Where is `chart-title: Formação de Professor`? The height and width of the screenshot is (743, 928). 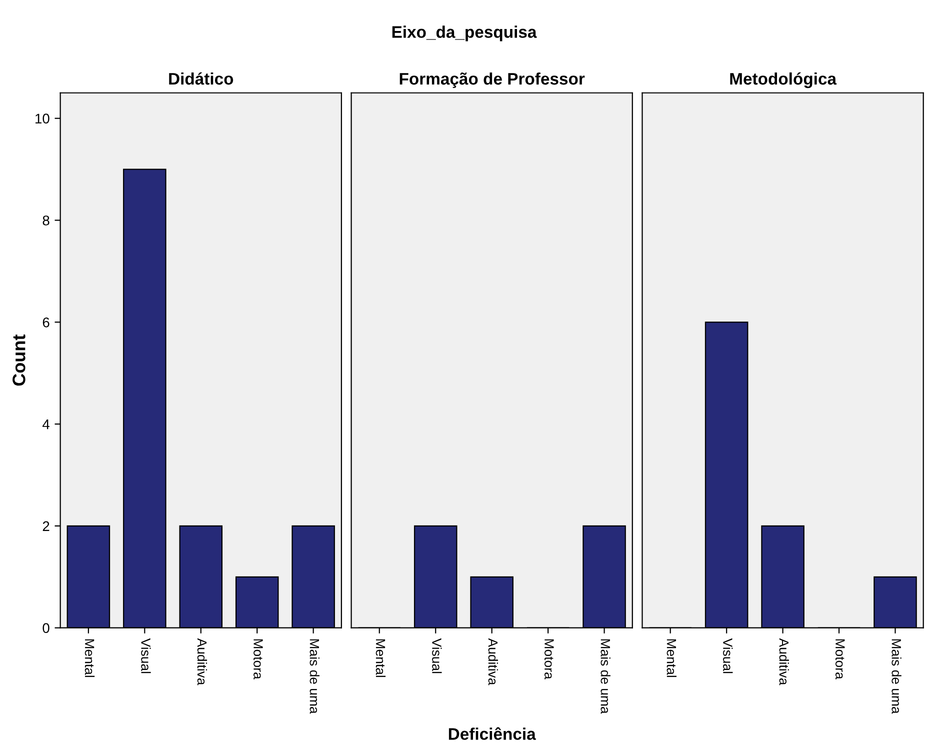
chart-title: Formação de Professor is located at coordinates (492, 80).